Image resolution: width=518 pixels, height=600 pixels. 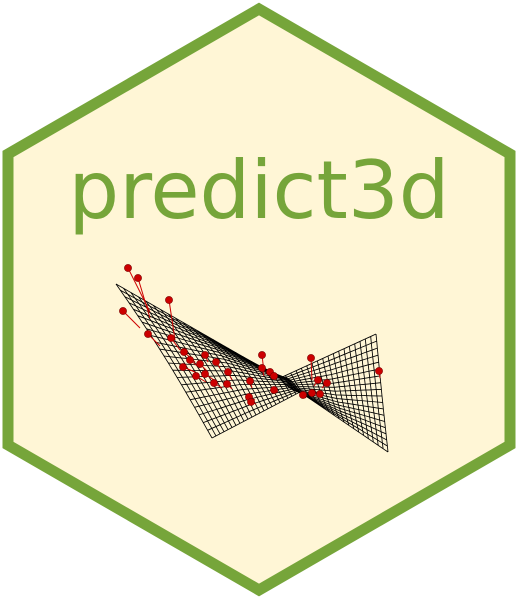 I want to click on data-points, so click(x=251, y=335).